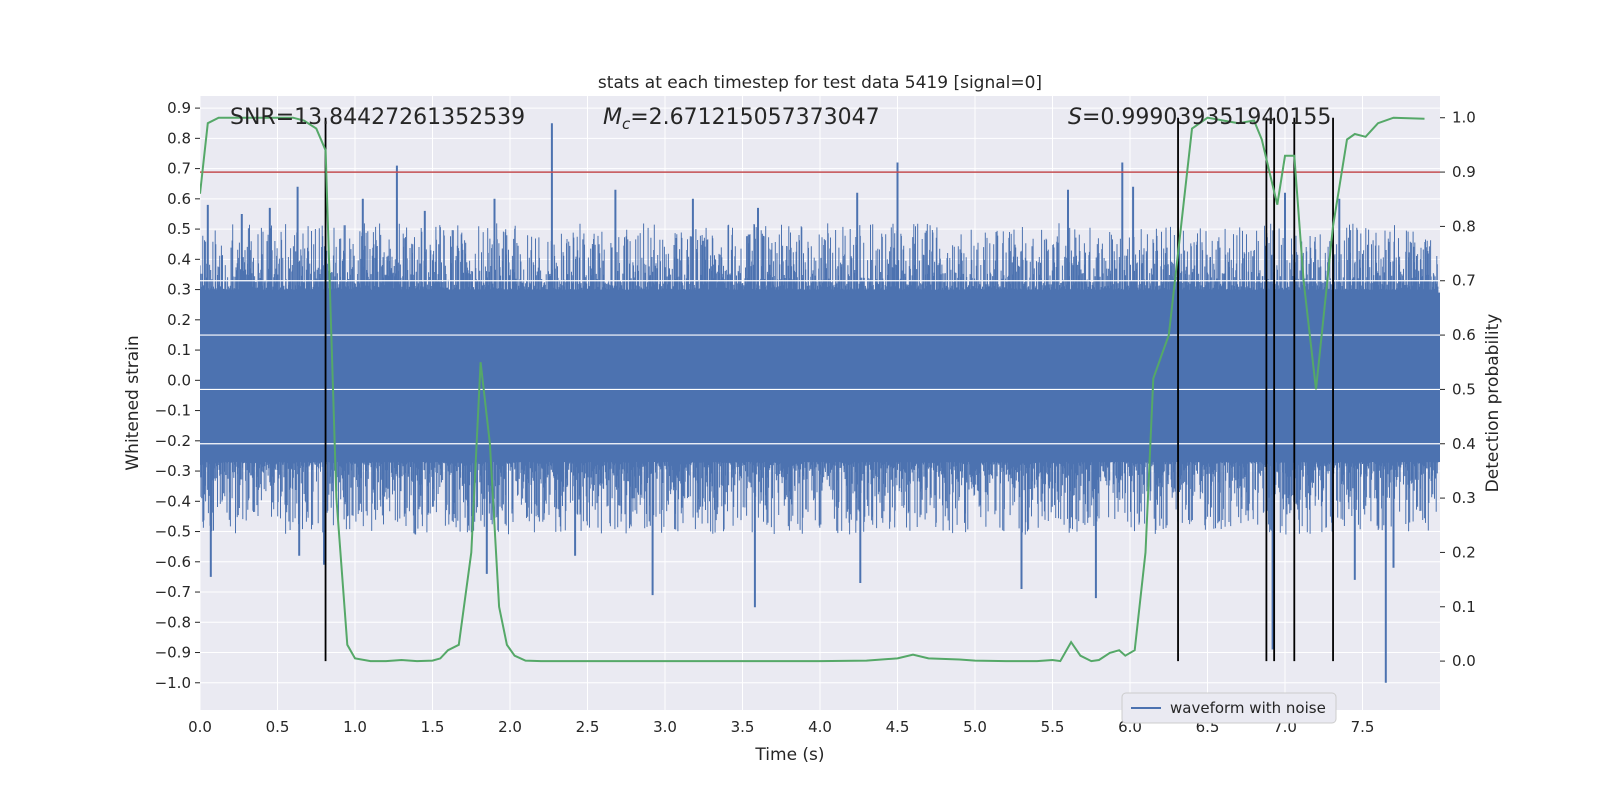 This screenshot has width=1600, height=800. I want to click on y-right-tick-label: 0.6, so click(1464, 335).